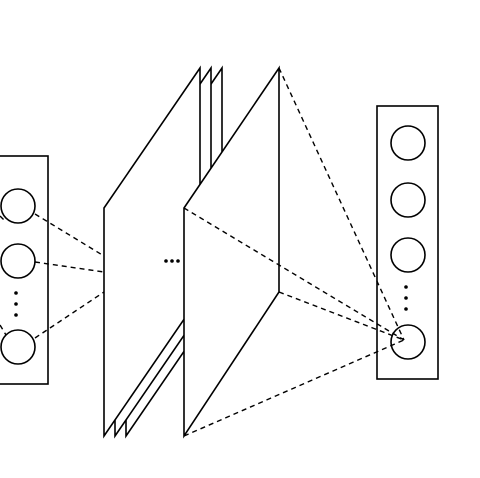 The image size is (480, 478). What do you see at coordinates (172, 261) in the screenshot?
I see `maps-horizontal-ellipsis` at bounding box center [172, 261].